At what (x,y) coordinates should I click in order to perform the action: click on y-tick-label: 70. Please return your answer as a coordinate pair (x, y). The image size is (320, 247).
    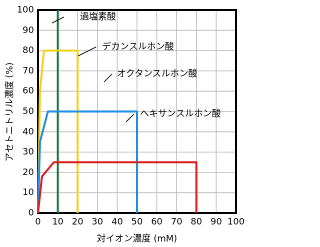
    Looking at the image, I should click on (29, 71).